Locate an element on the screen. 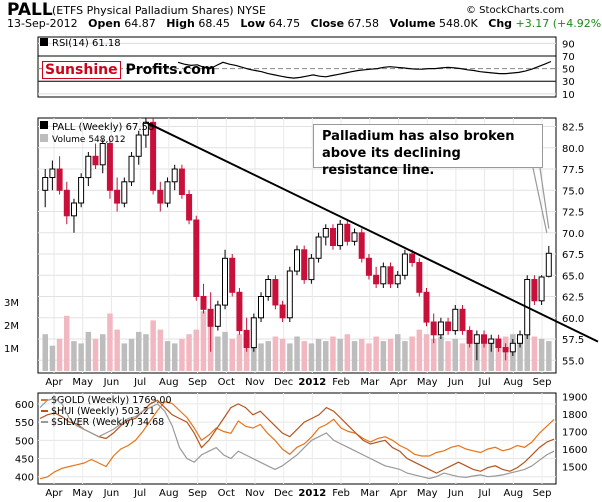 The width and height of the screenshot is (602, 502). left-tick-label: 550 is located at coordinates (24, 423).